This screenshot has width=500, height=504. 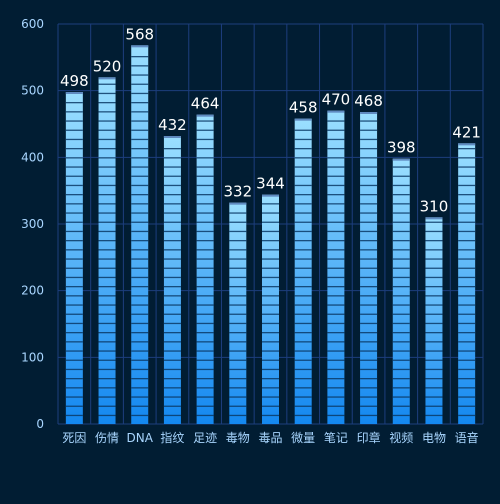 I want to click on x-tick-label: 印章, so click(x=369, y=437).